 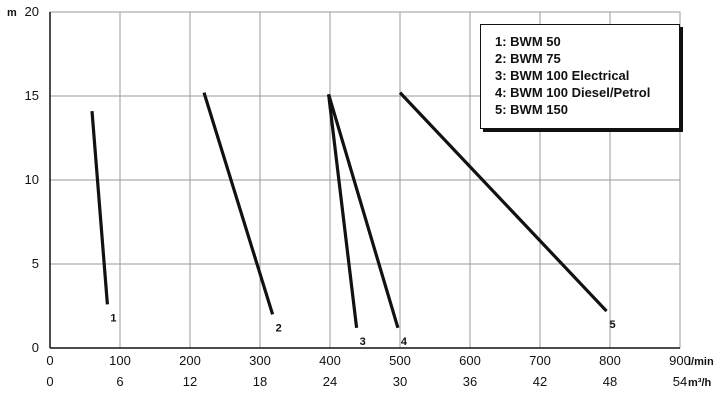 What do you see at coordinates (613, 325) in the screenshot?
I see `curve-label-5: 5` at bounding box center [613, 325].